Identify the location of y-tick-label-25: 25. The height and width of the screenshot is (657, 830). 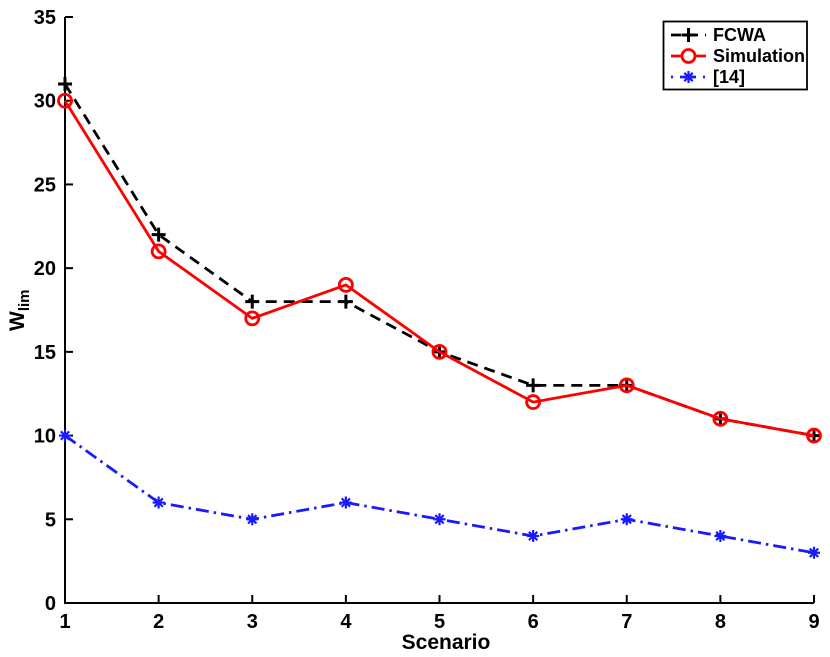
(45, 185).